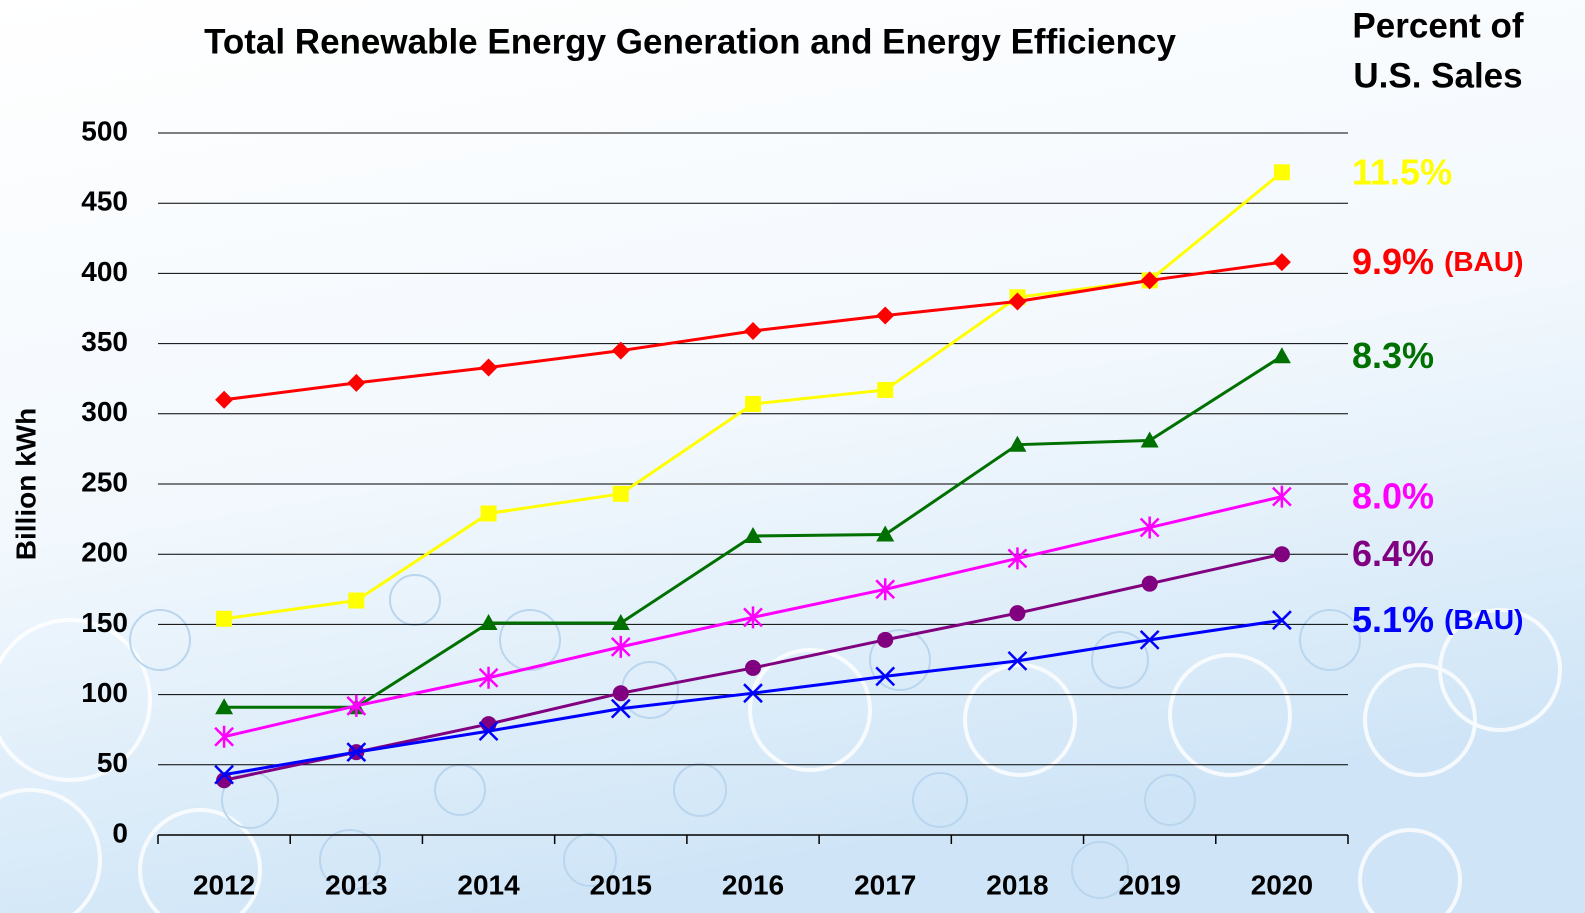  Describe the element at coordinates (104, 481) in the screenshot. I see `y-tick-label: 250` at that location.